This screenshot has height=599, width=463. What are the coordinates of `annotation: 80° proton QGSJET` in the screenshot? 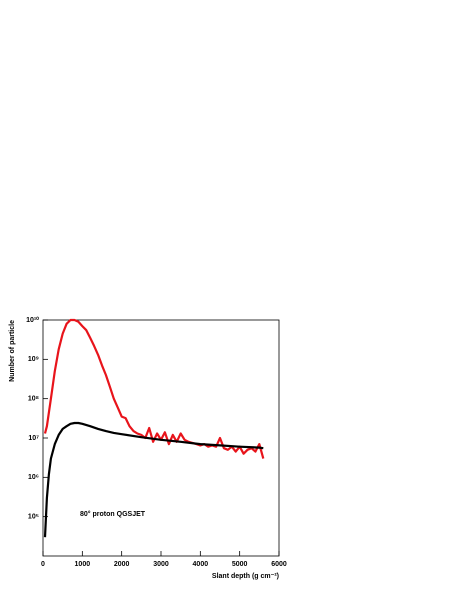 It's located at (113, 514).